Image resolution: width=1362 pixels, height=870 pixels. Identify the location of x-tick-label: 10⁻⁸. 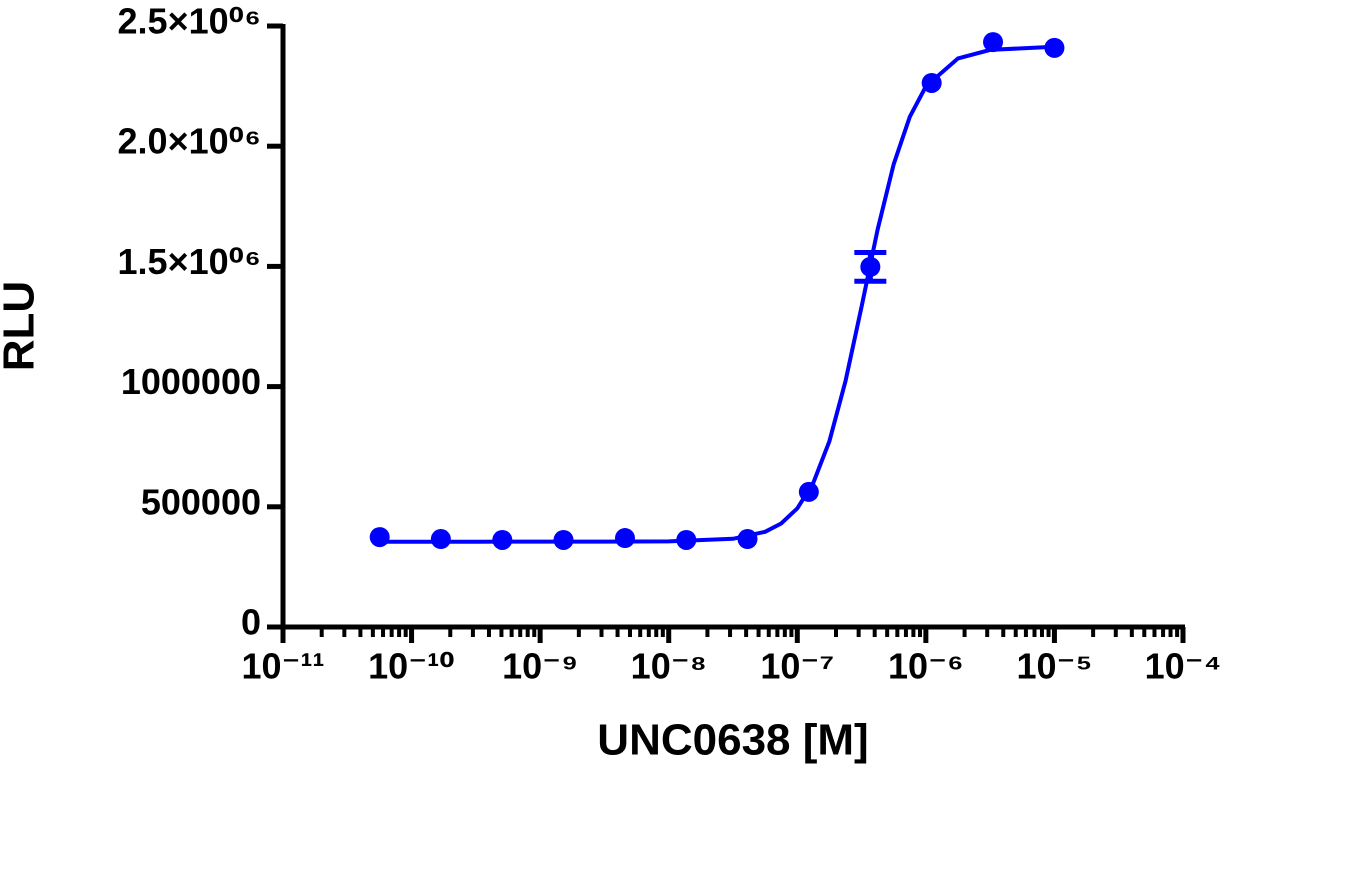
(669, 666).